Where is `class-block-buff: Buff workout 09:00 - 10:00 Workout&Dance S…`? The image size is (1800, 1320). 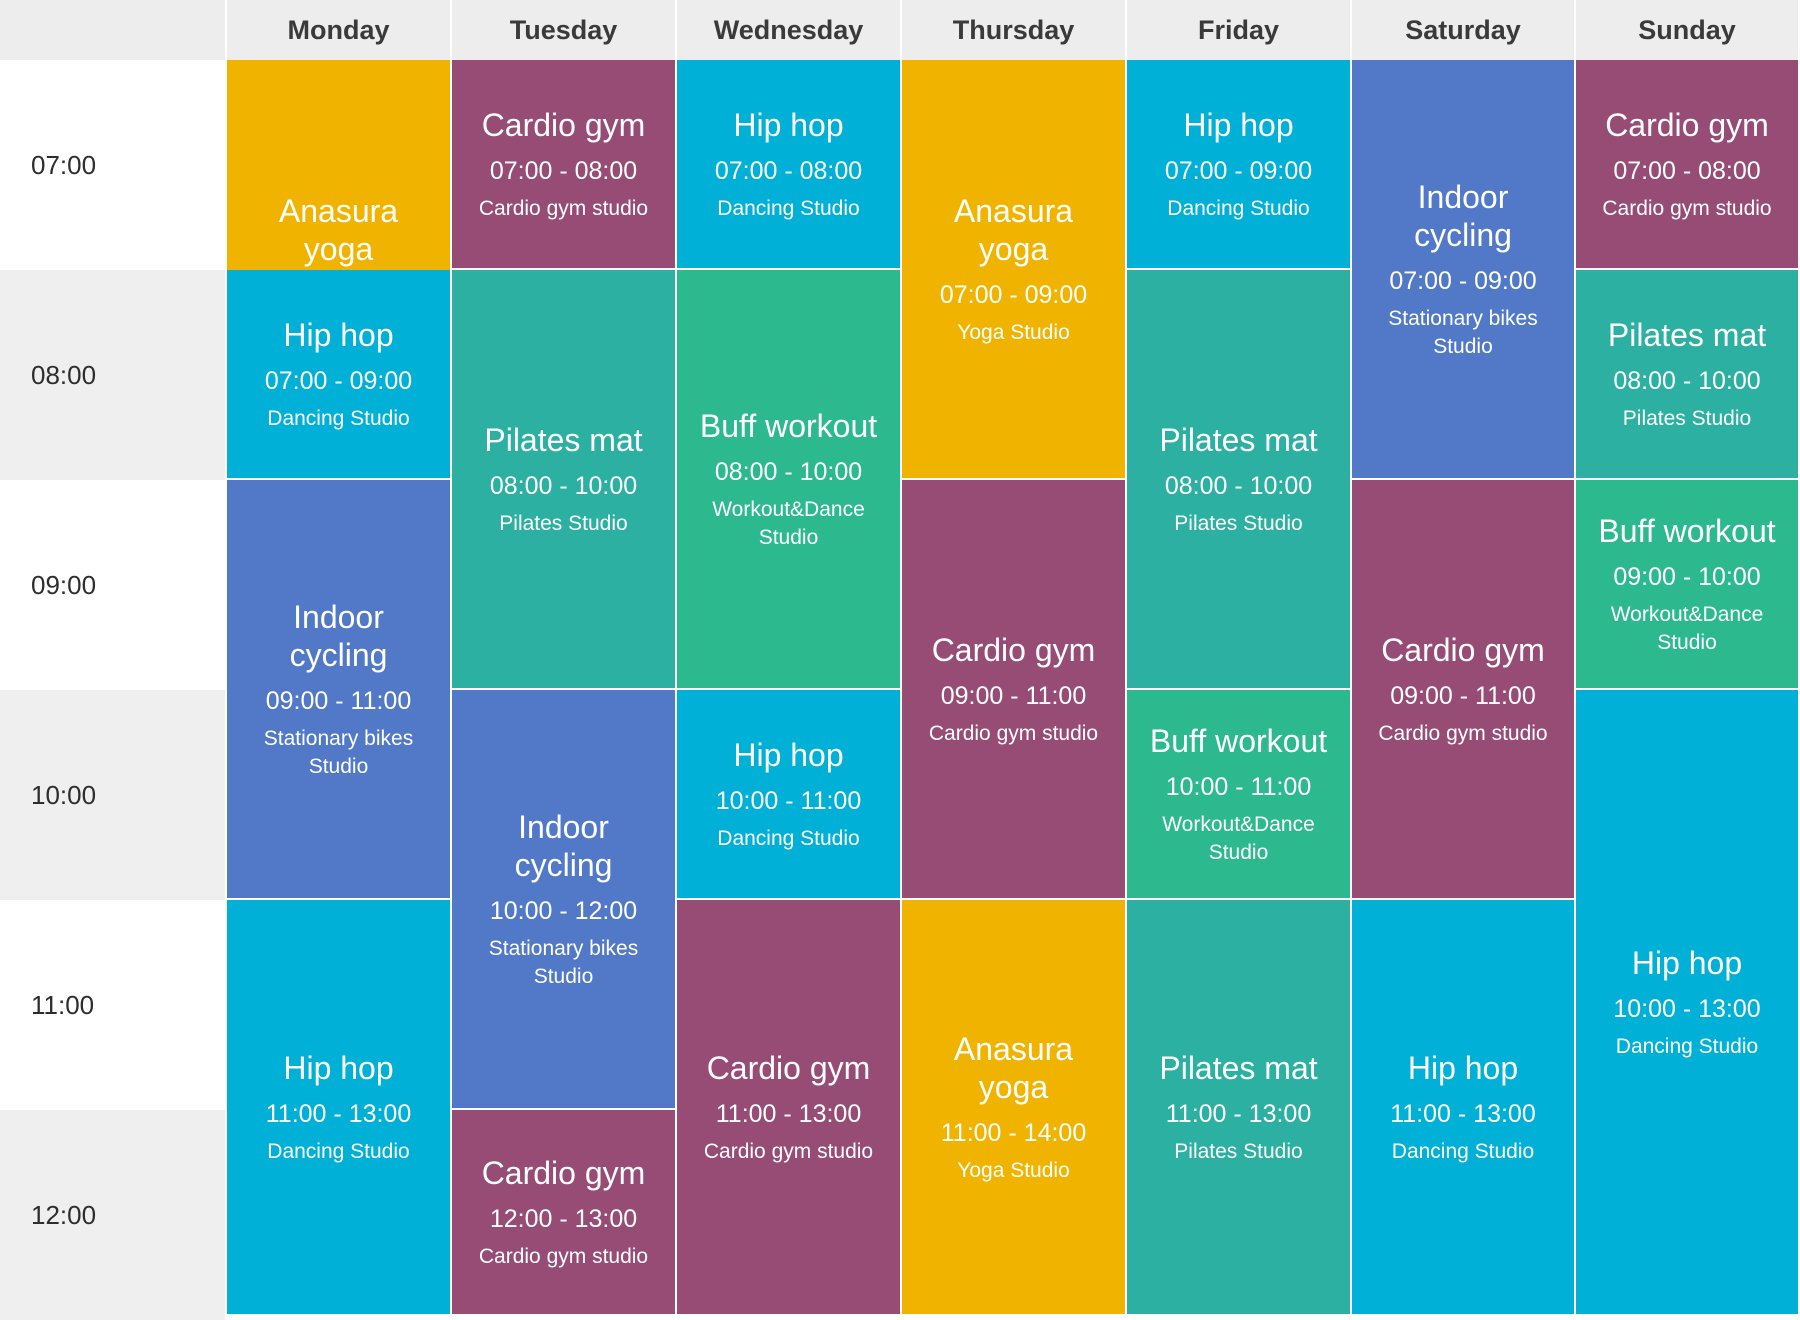
class-block-buff: Buff workout 09:00 - 10:00 Workout&Dance S… is located at coordinates (1687, 584).